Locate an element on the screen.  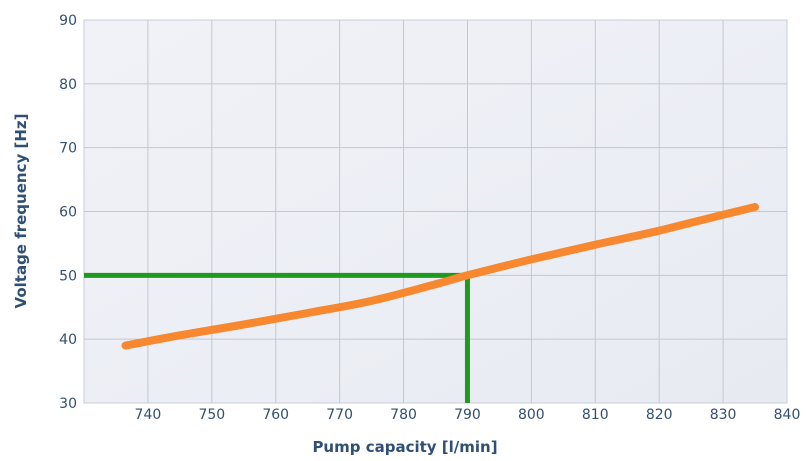
y-tick-label: 70 is located at coordinates (68, 149).